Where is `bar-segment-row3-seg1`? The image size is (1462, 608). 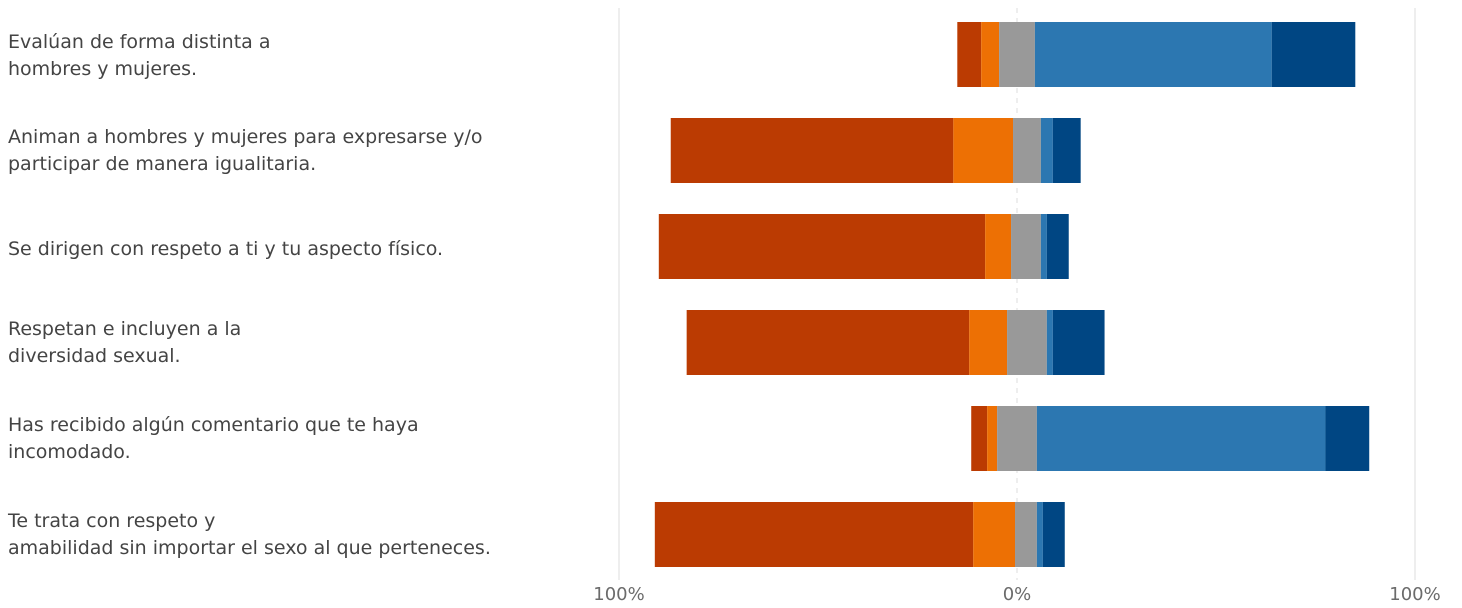
bar-segment-row3-seg1 is located at coordinates (988, 342).